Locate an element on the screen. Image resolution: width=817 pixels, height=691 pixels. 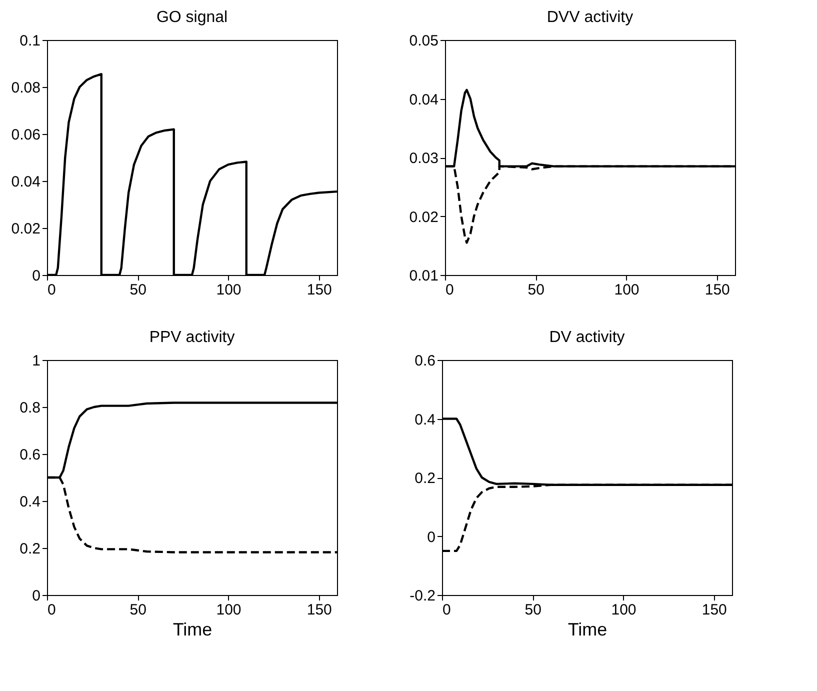
y-tick-label: 0.1 is located at coordinates (30, 41).